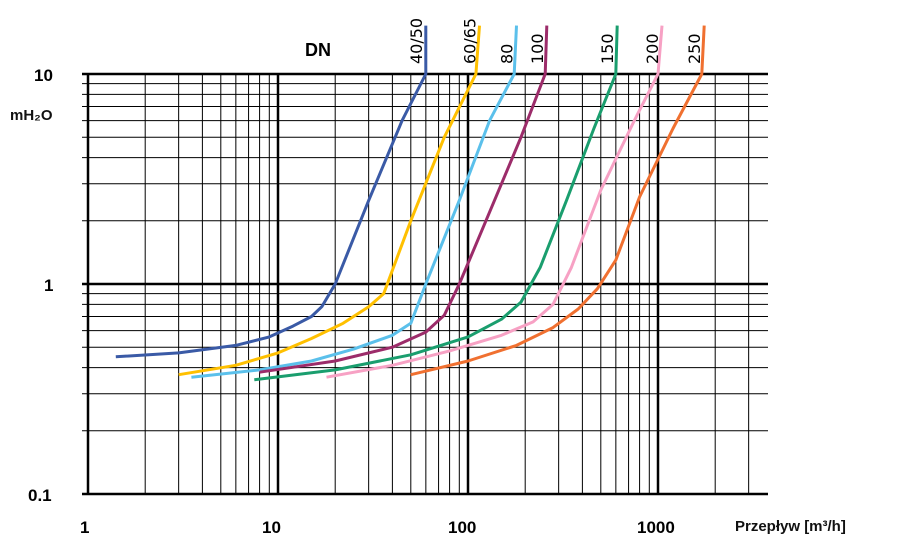 This screenshot has width=903, height=537. I want to click on series-labels: 40/50 60/65 80 100 150 200 250, so click(555, 41).